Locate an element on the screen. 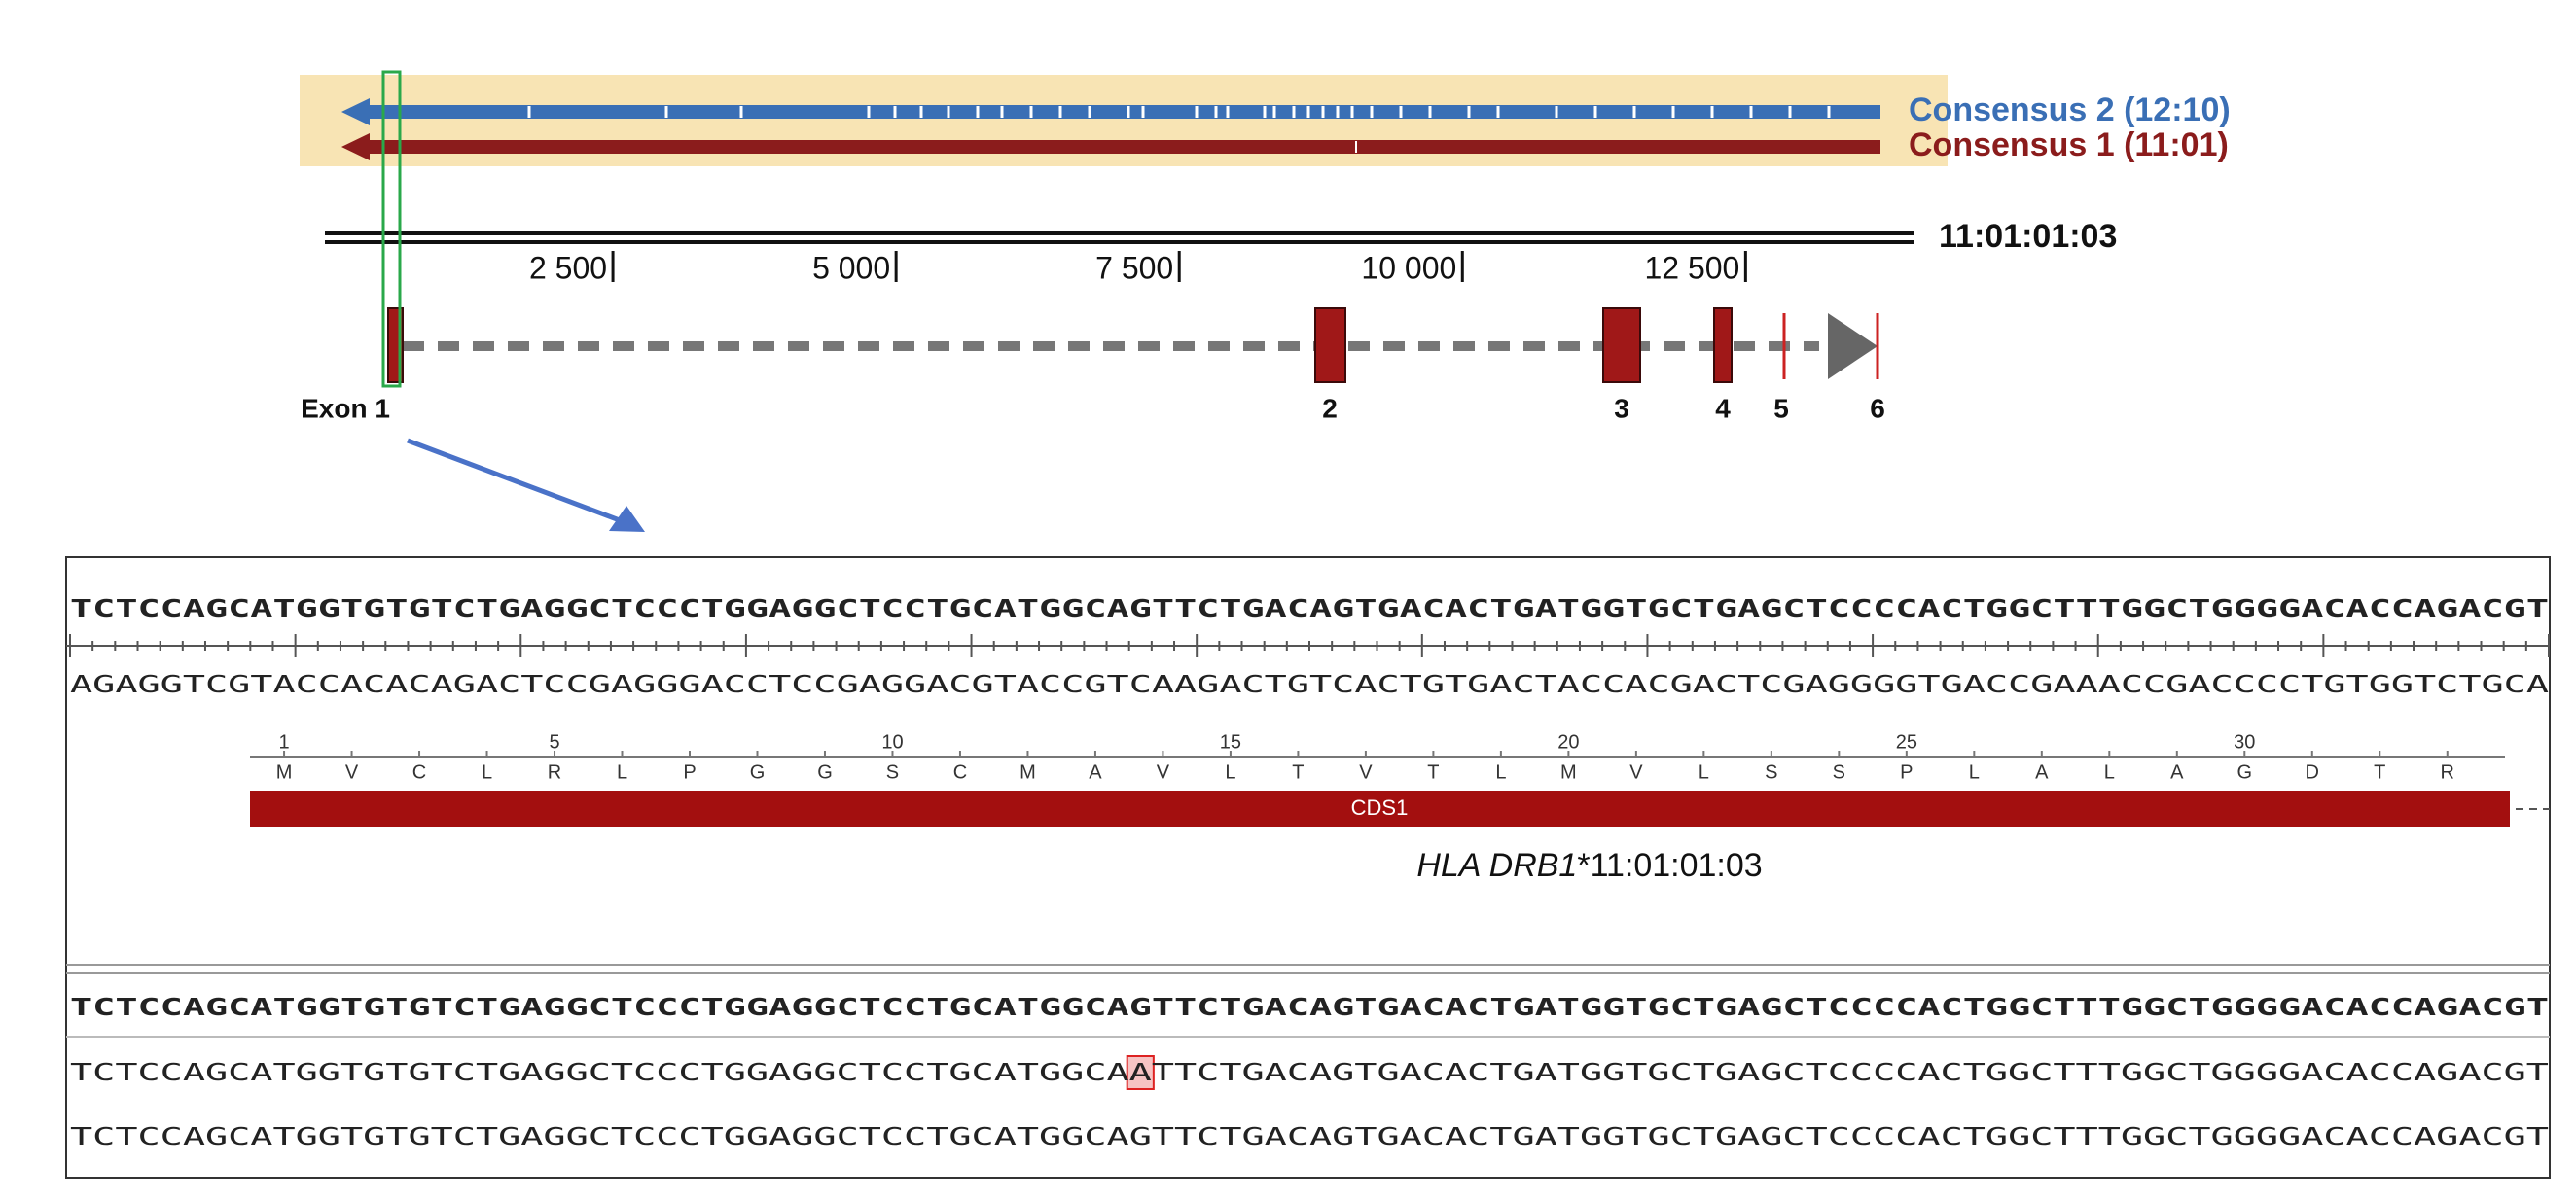  zoom-arrow is located at coordinates (520, 483).